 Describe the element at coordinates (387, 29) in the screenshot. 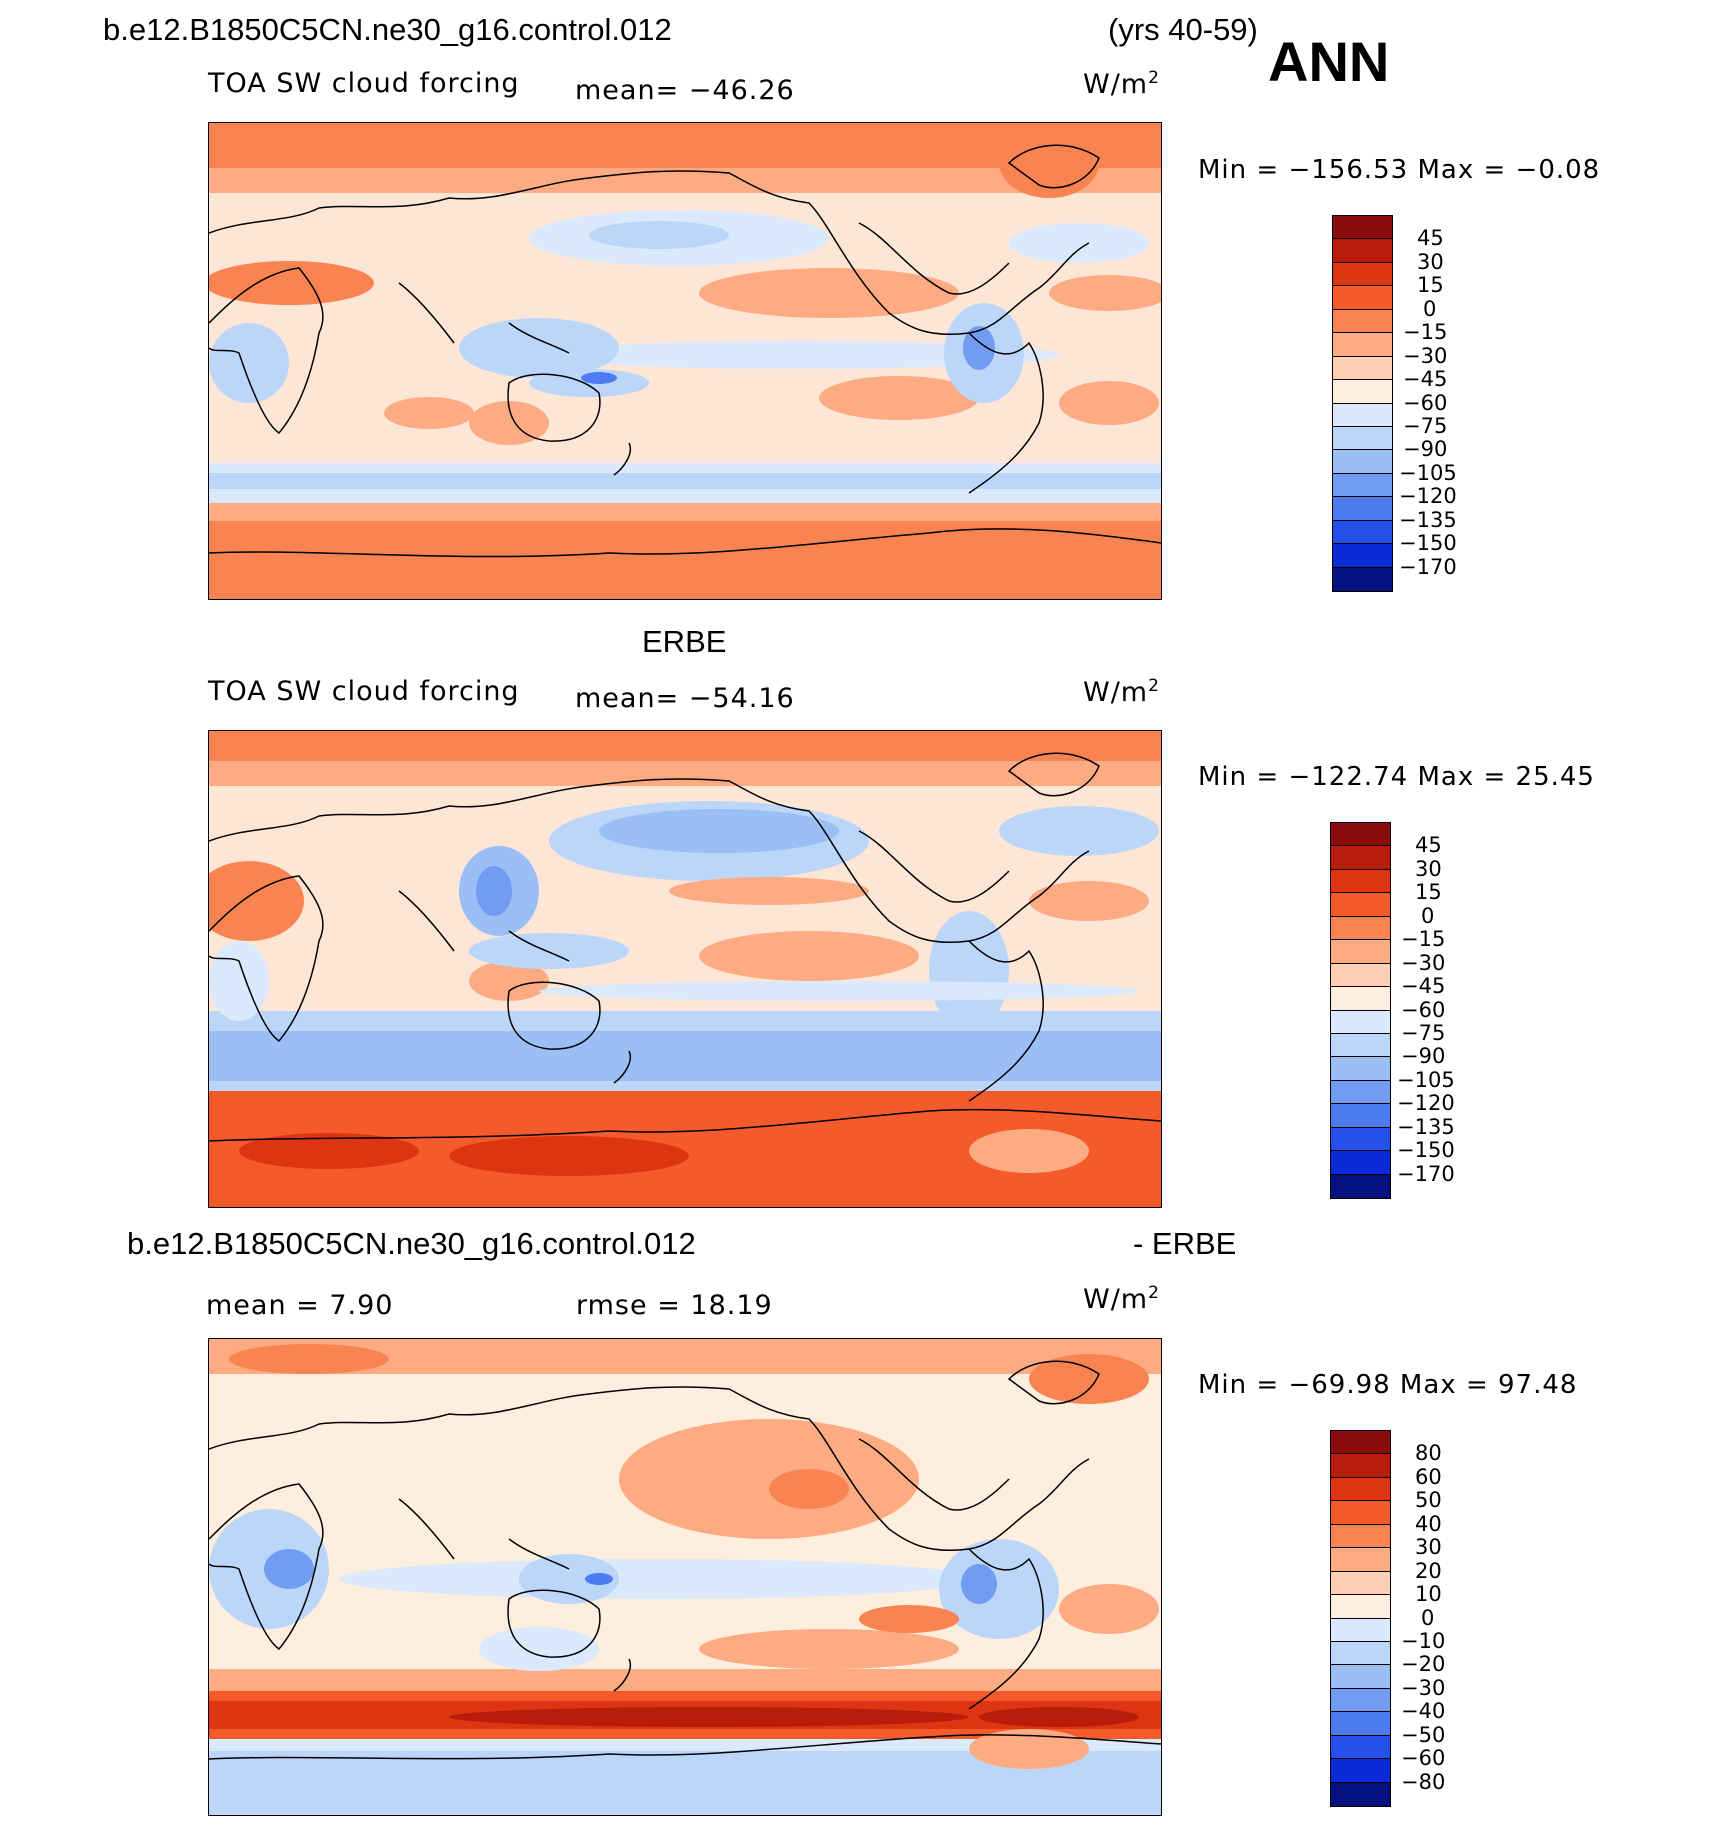

I see `case-title: b.e12.B1850C5CN.ne30_g16.control.012` at that location.